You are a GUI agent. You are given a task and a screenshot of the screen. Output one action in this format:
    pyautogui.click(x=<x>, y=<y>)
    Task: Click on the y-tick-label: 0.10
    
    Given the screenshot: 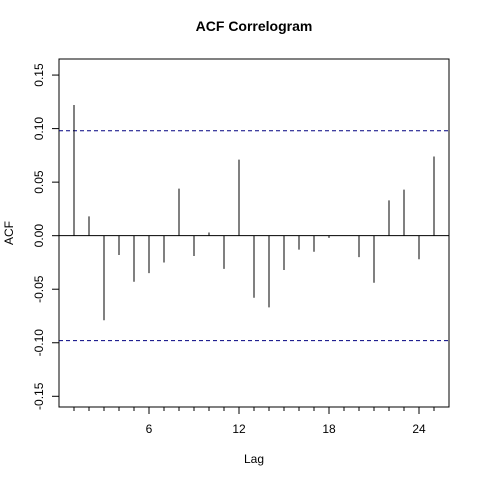 What is the action you would take?
    pyautogui.click(x=39, y=129)
    